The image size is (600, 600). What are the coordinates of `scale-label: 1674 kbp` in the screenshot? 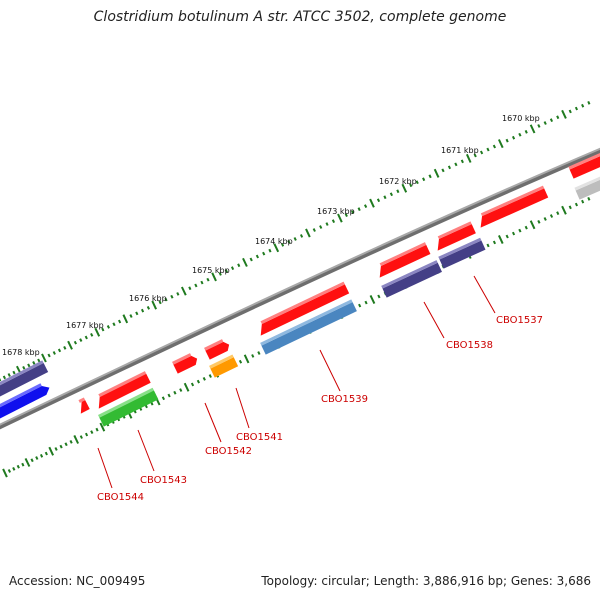 It's located at (274, 241).